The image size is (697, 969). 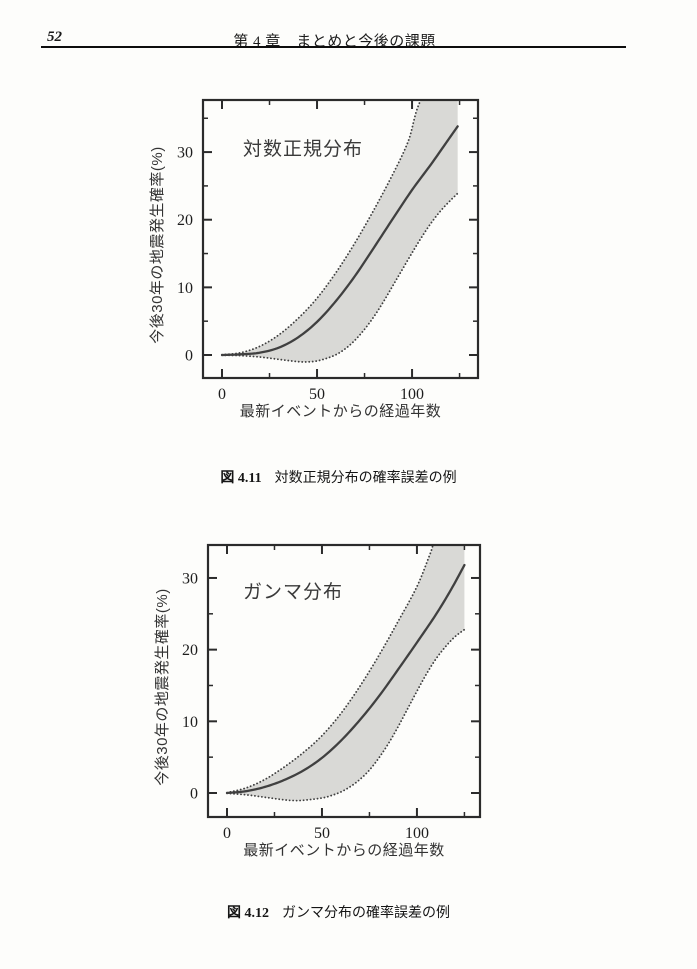 I want to click on figure-caption-4-12: 図 4.12 ガンマ分布の確率誤差の例, so click(x=343, y=912).